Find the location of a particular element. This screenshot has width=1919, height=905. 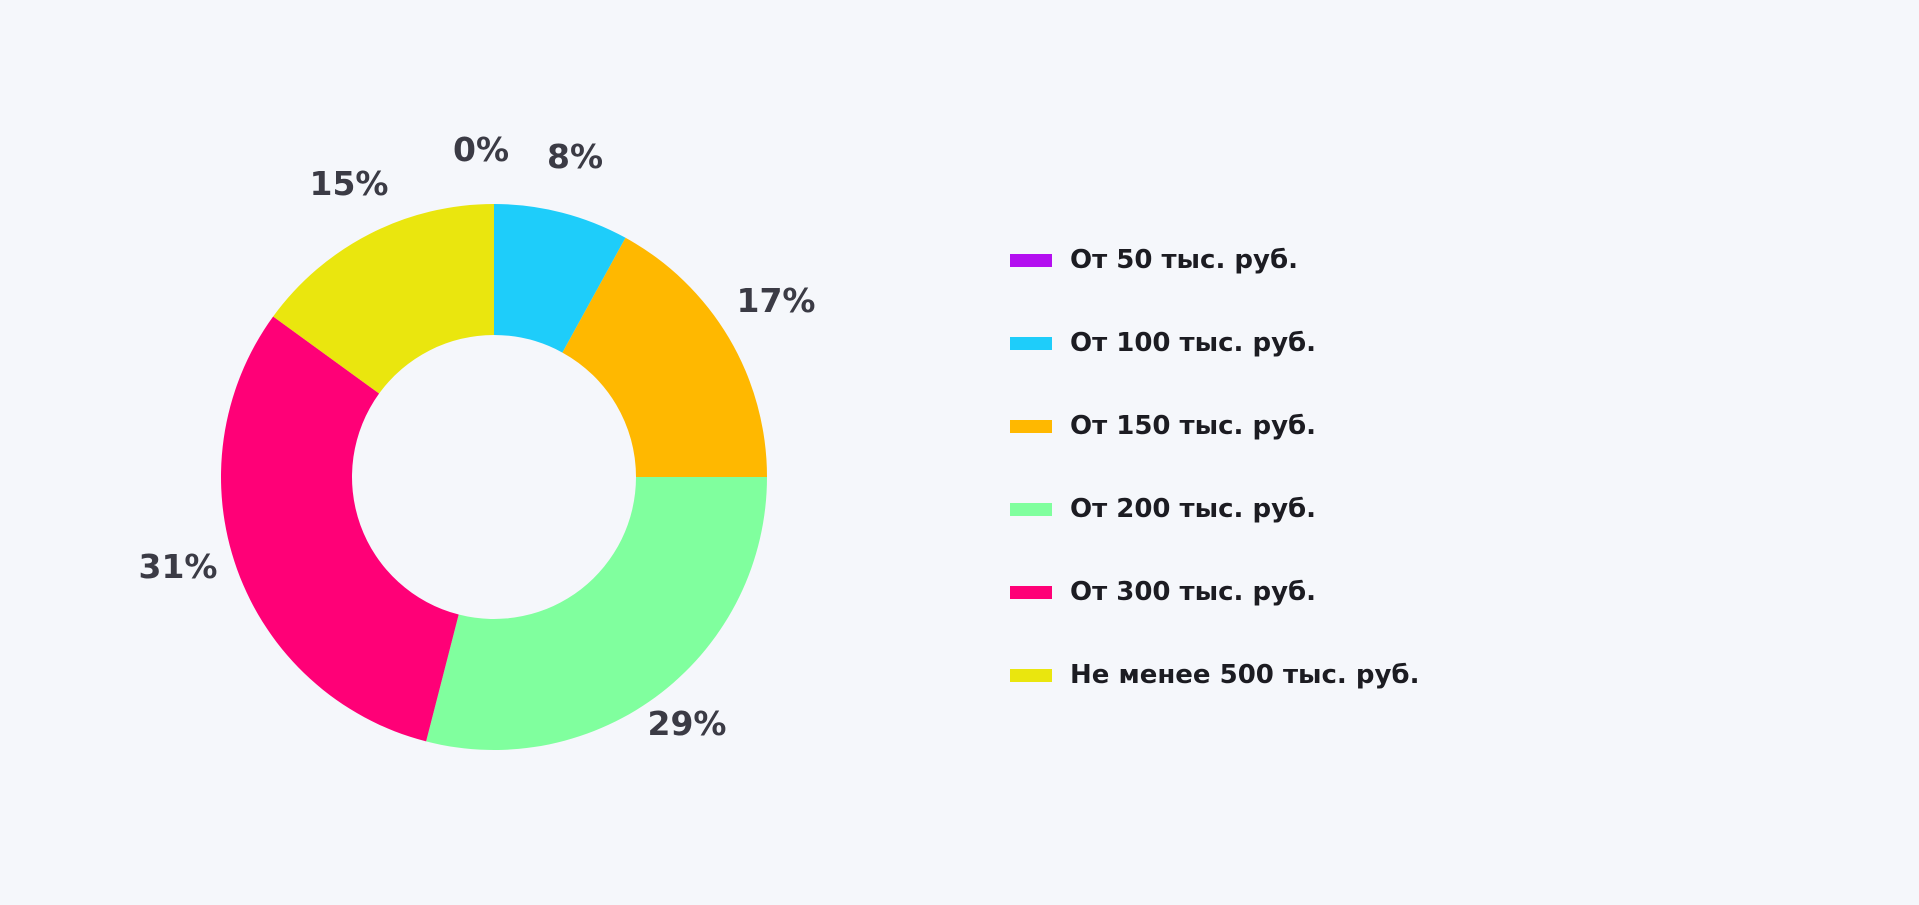

percent-label-4: 31% is located at coordinates (178, 566).